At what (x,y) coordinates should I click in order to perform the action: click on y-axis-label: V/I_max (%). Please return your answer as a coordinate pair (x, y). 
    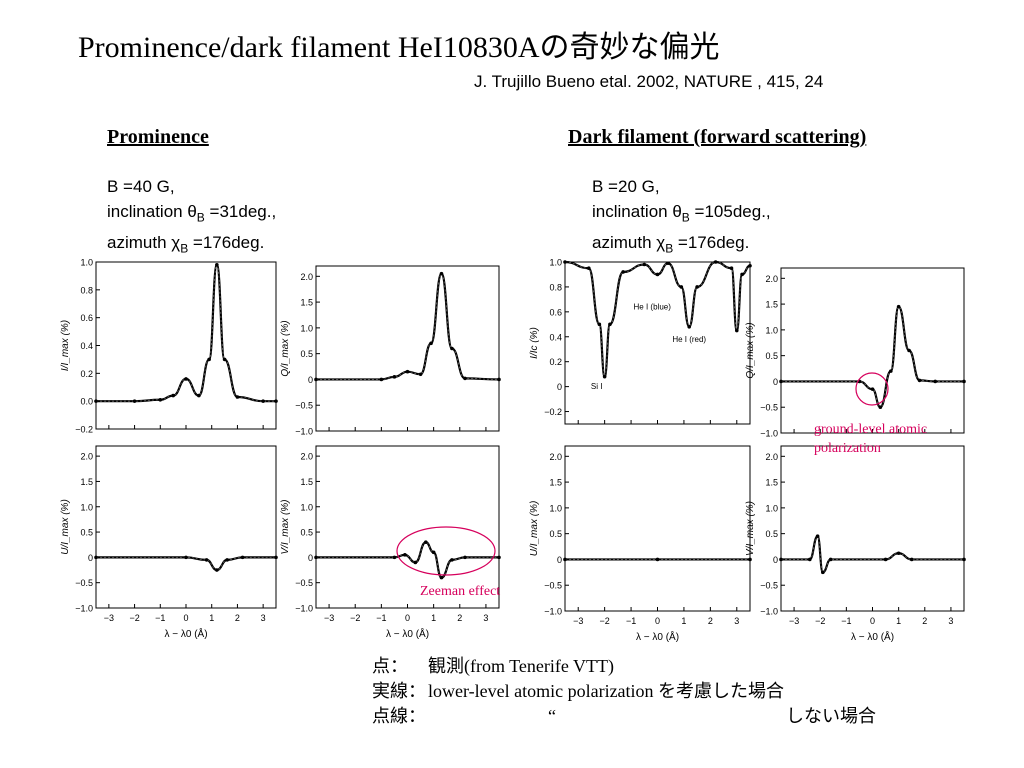
    Looking at the image, I should click on (285, 526).